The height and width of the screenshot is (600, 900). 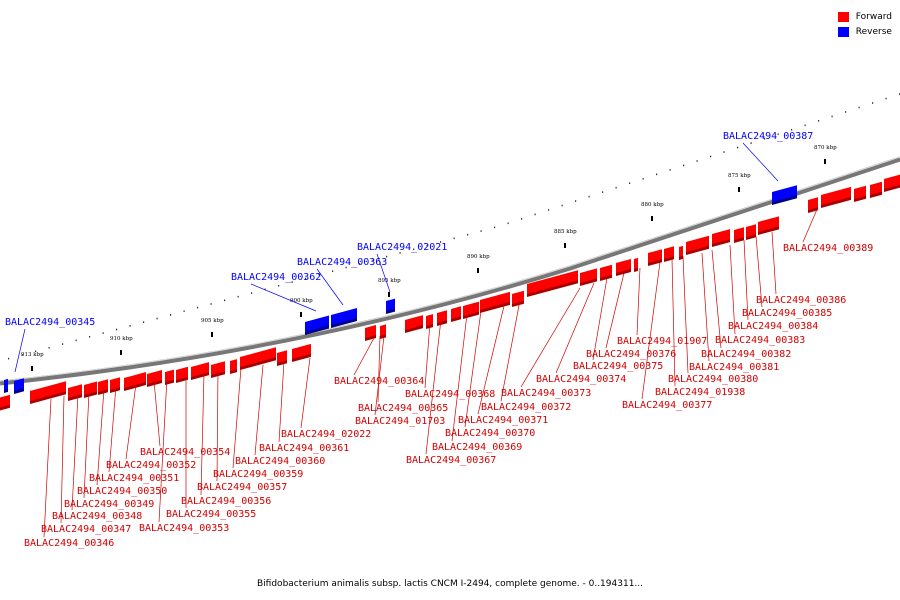 What do you see at coordinates (403, 408) in the screenshot?
I see `gene-label-balac2494-00365: BALAC2494_00365` at bounding box center [403, 408].